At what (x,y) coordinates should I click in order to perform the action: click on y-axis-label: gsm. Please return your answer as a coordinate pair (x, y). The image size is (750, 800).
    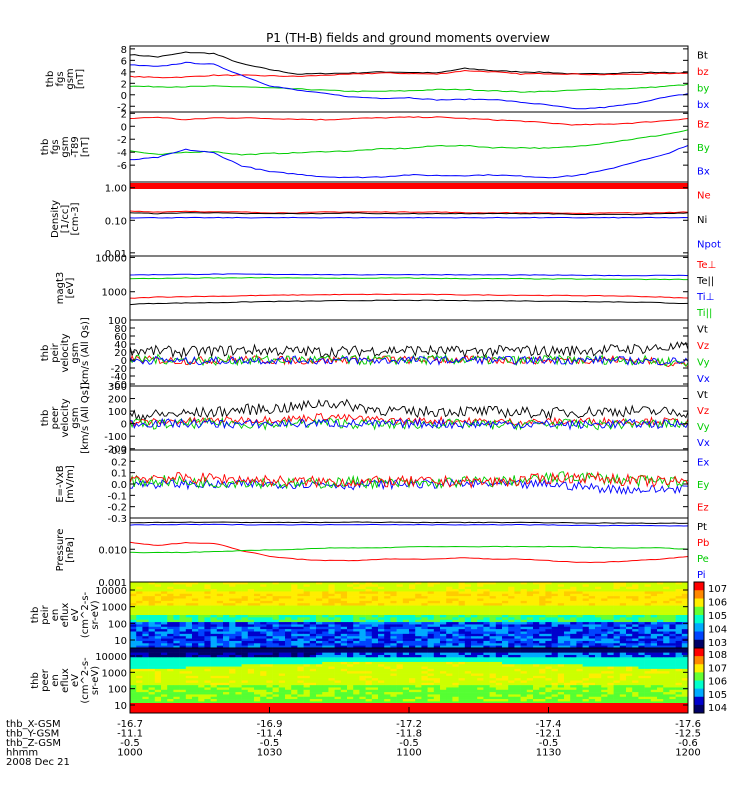
    Looking at the image, I should click on (75, 417).